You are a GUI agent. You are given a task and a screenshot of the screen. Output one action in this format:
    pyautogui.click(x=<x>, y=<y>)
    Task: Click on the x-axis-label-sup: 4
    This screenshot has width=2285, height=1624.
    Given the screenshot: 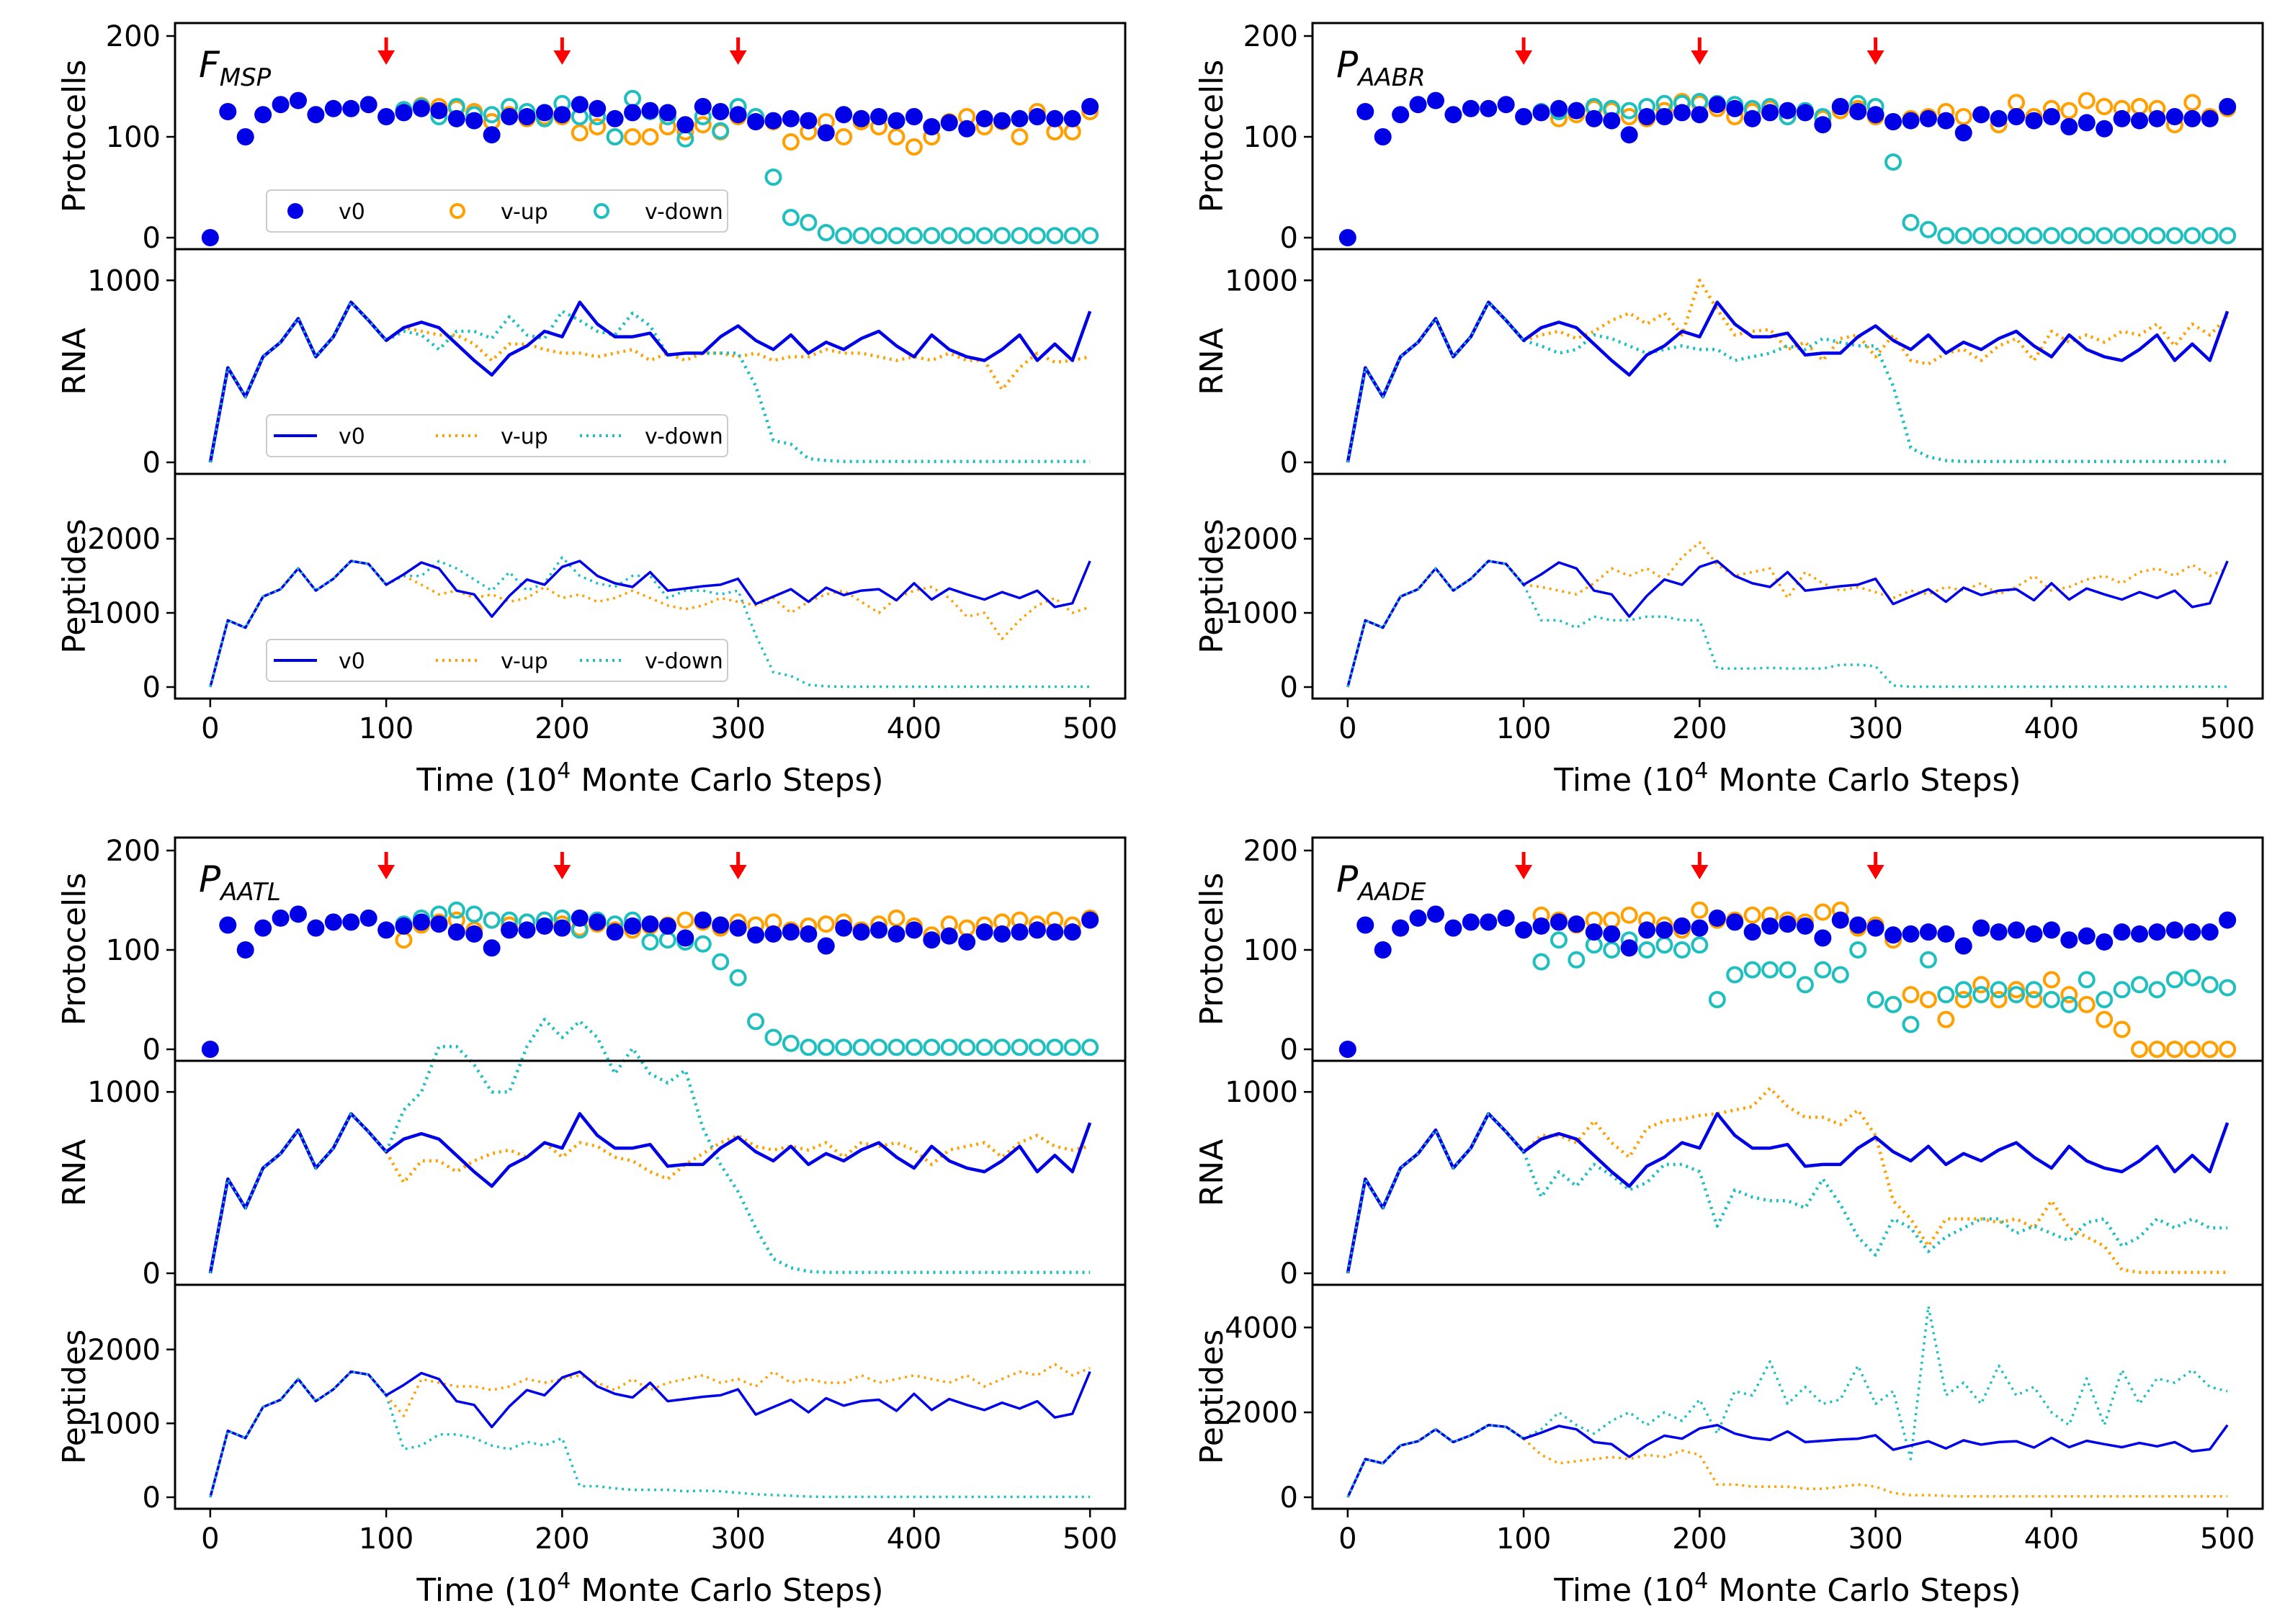 What is the action you would take?
    pyautogui.click(x=564, y=1582)
    